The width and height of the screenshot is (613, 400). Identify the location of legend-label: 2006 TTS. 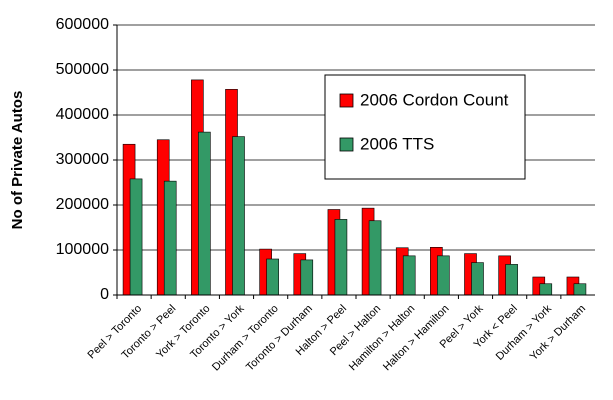
(397, 143).